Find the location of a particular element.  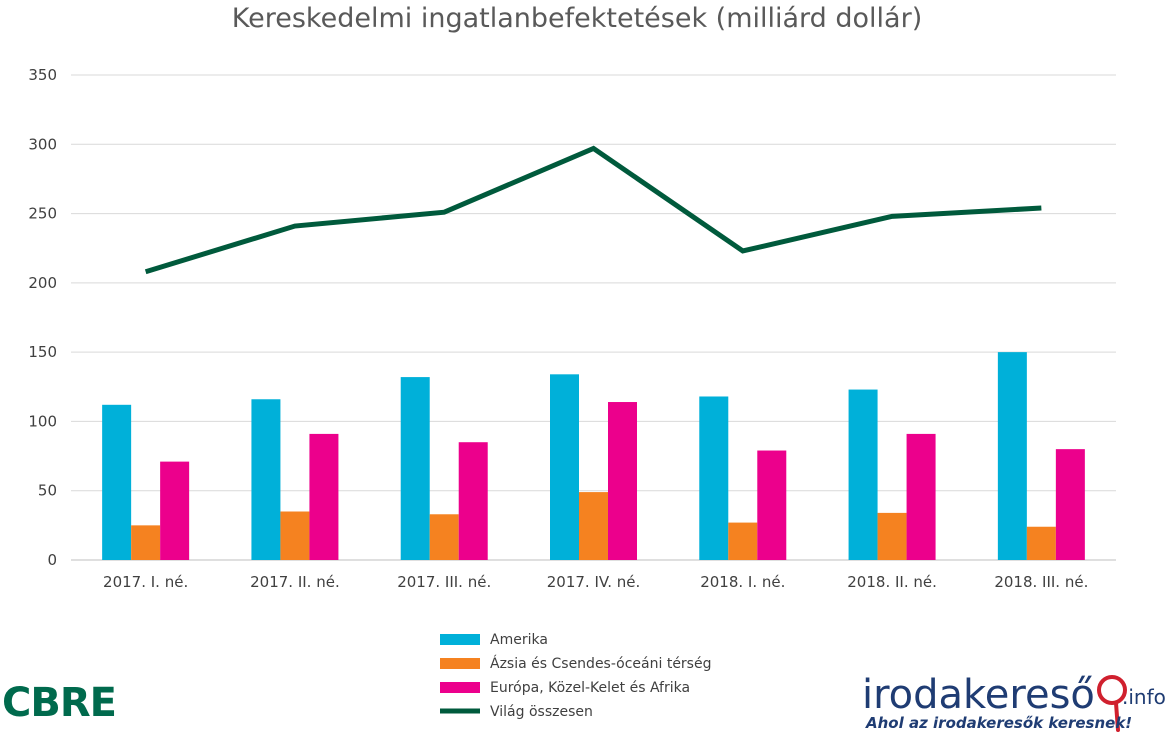

x-tick-label: 2017. IV. né. is located at coordinates (594, 582).